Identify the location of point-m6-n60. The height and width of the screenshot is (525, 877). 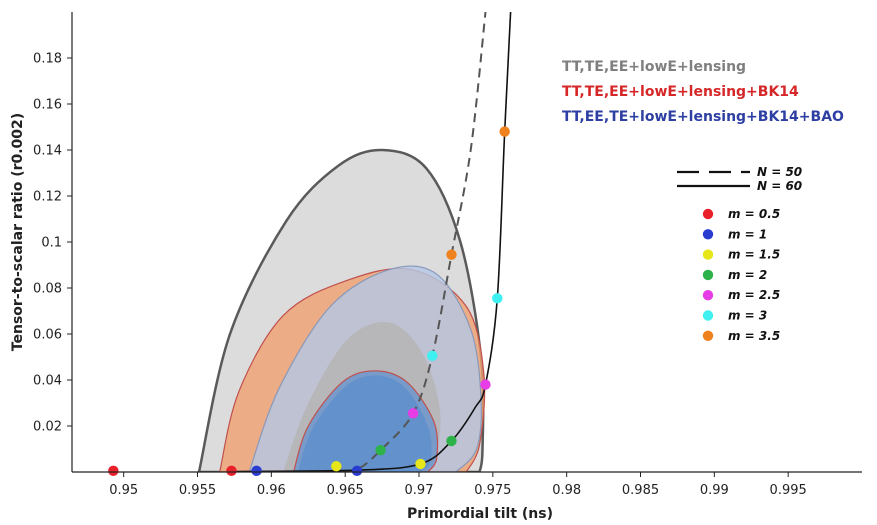
(497, 298).